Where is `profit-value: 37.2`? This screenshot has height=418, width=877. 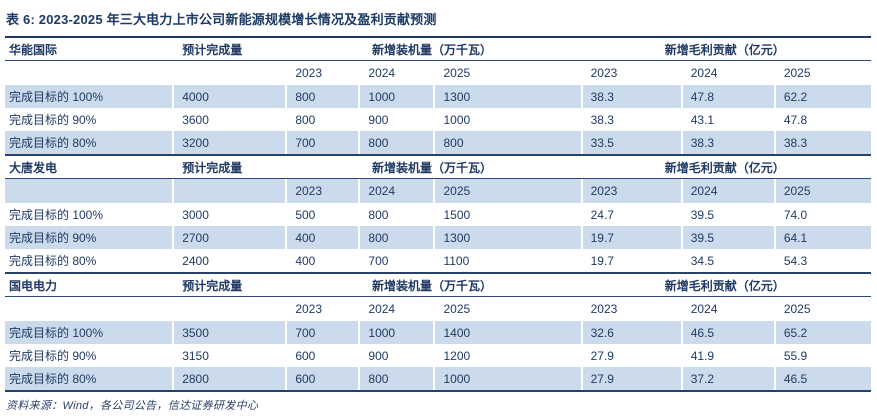 profit-value: 37.2 is located at coordinates (727, 379).